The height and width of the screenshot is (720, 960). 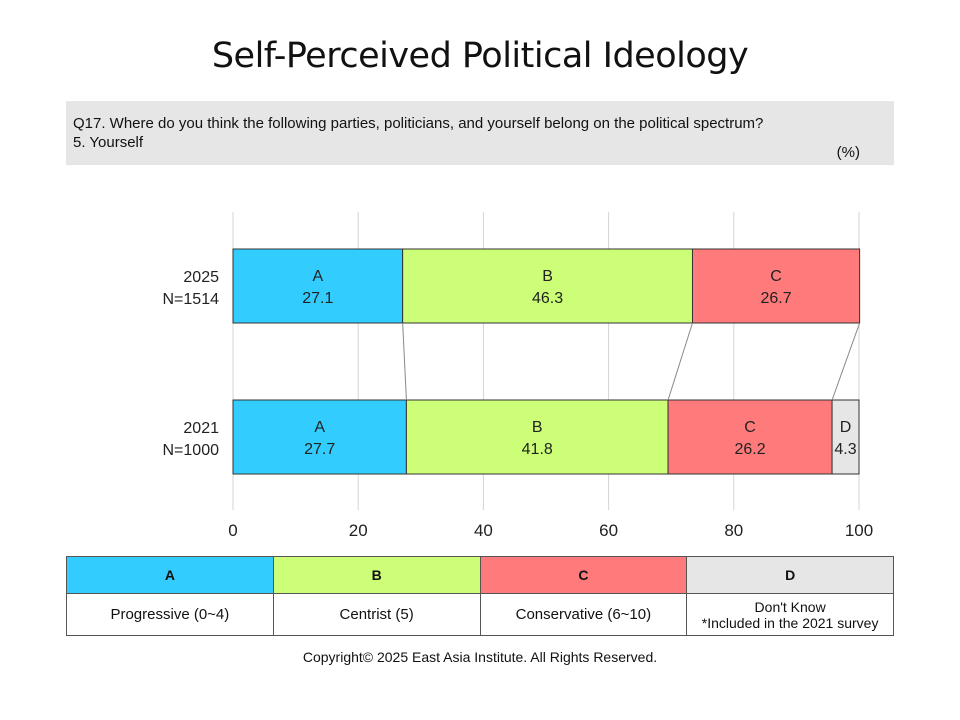 I want to click on bar-segment-d, so click(x=845, y=437).